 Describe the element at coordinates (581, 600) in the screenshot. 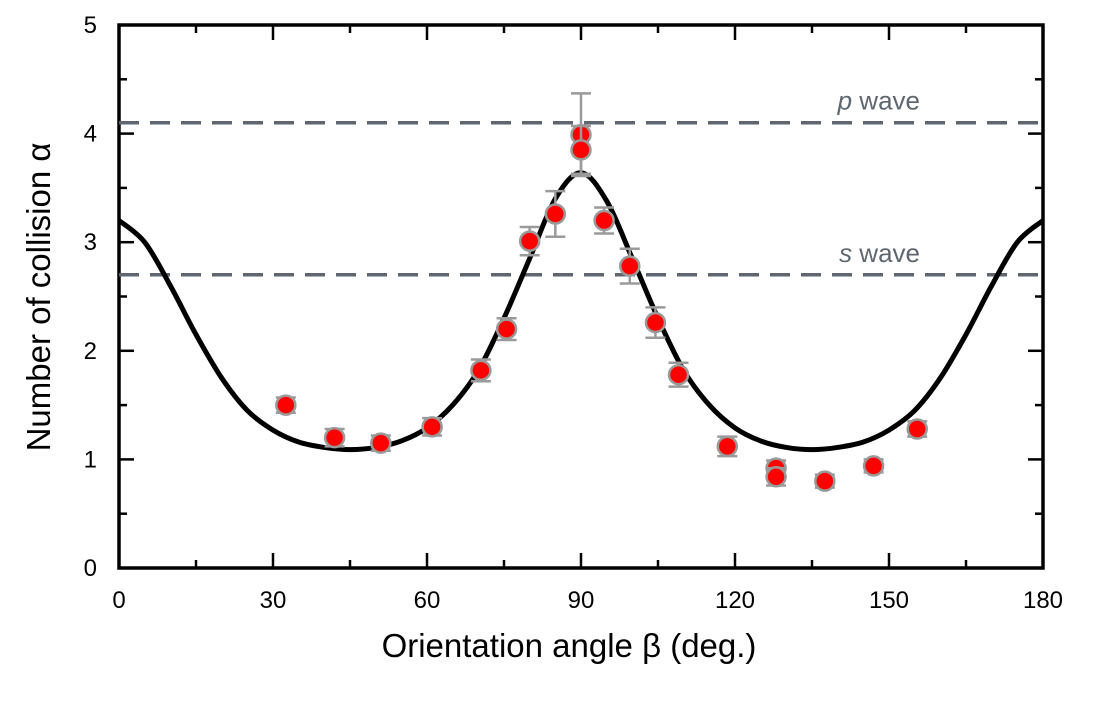

I see `x-tick-label: 90` at that location.